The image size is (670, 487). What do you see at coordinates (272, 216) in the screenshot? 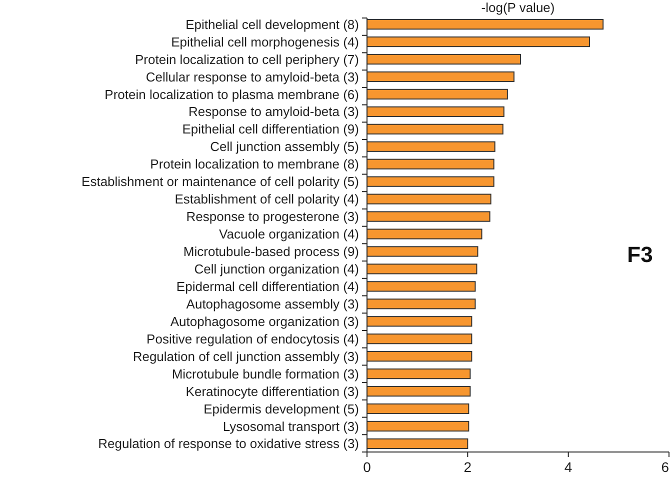
I see `y-tick-label: Response to progesterone (3)` at bounding box center [272, 216].